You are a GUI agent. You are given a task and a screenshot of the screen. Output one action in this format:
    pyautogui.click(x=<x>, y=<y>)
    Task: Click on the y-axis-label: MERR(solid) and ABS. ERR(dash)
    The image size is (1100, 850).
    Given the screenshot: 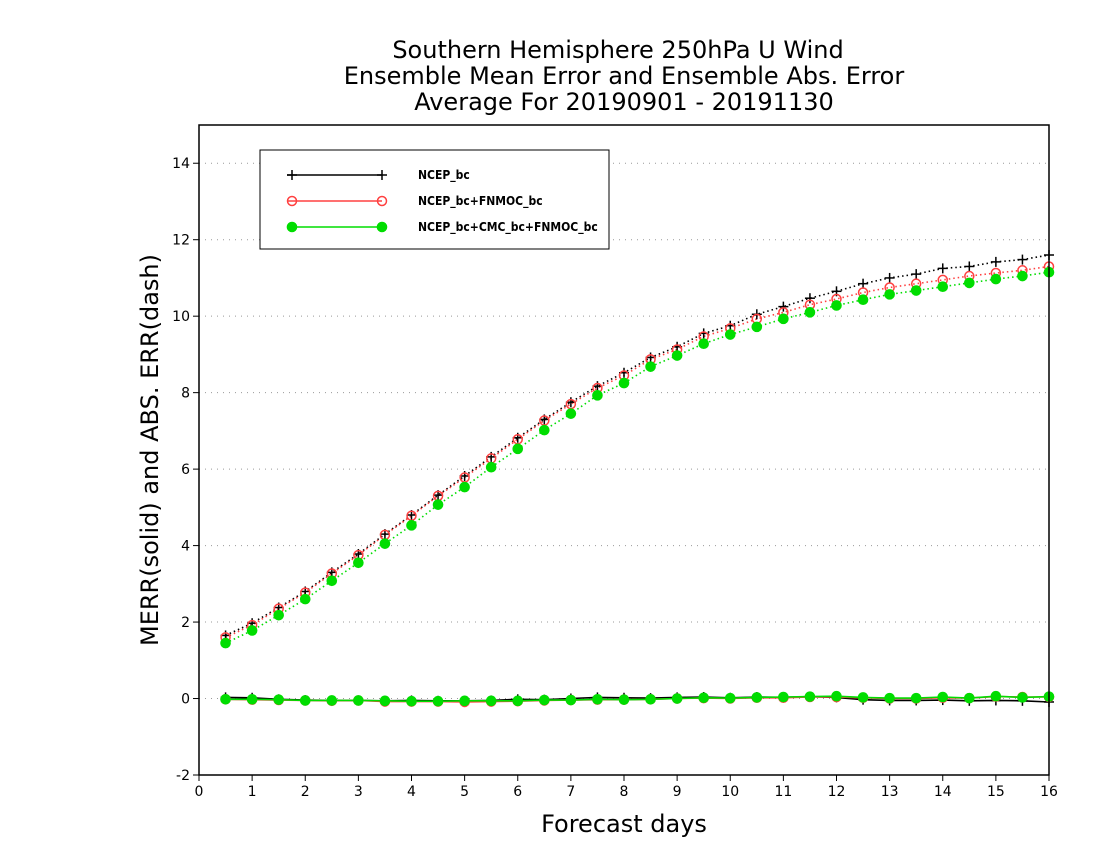 What is the action you would take?
    pyautogui.click(x=150, y=450)
    